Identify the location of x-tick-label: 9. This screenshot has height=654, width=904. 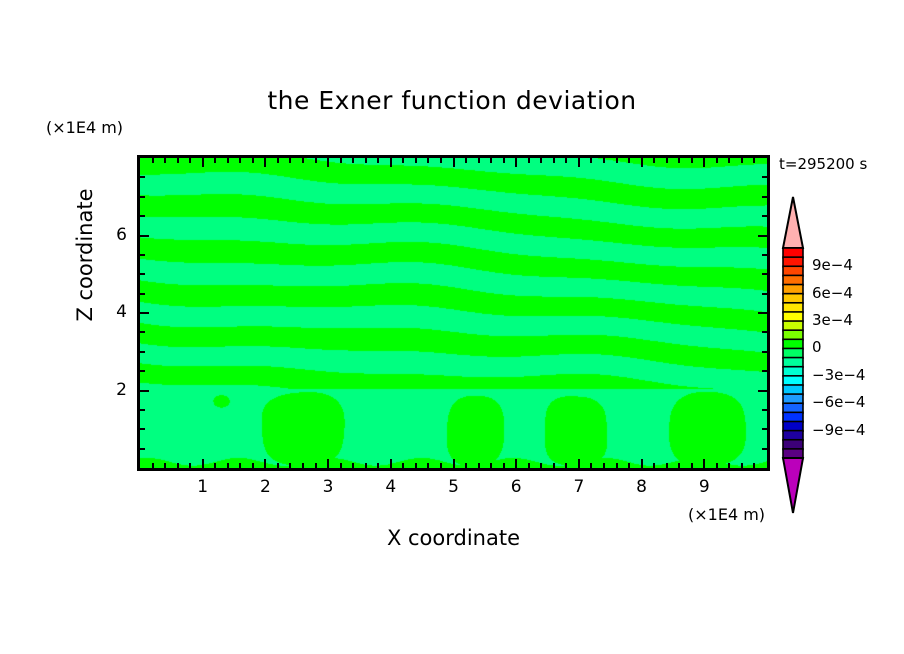
(704, 487).